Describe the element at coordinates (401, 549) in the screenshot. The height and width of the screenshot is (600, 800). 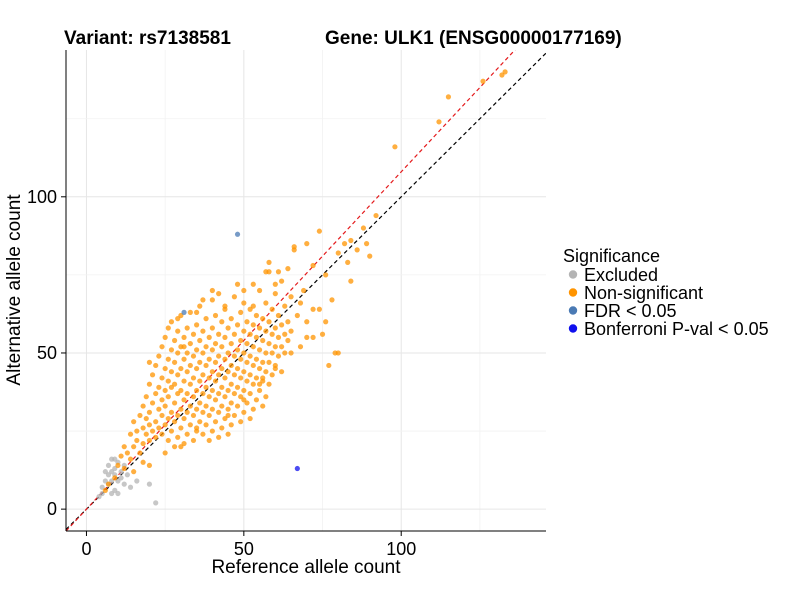
I see `x-tick-label: 100` at that location.